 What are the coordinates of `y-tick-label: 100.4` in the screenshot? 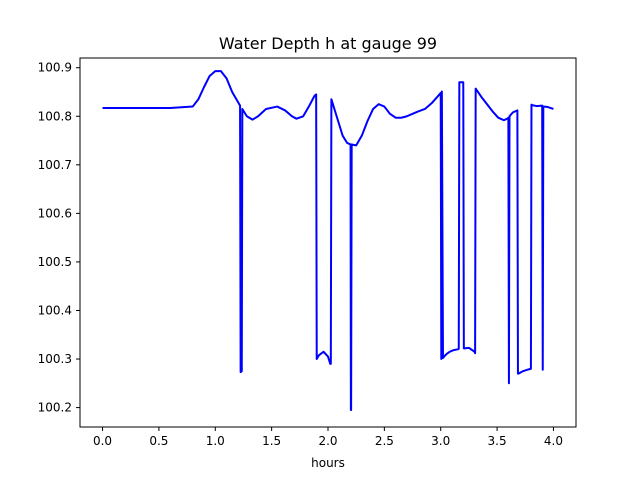 It's located at (55, 310).